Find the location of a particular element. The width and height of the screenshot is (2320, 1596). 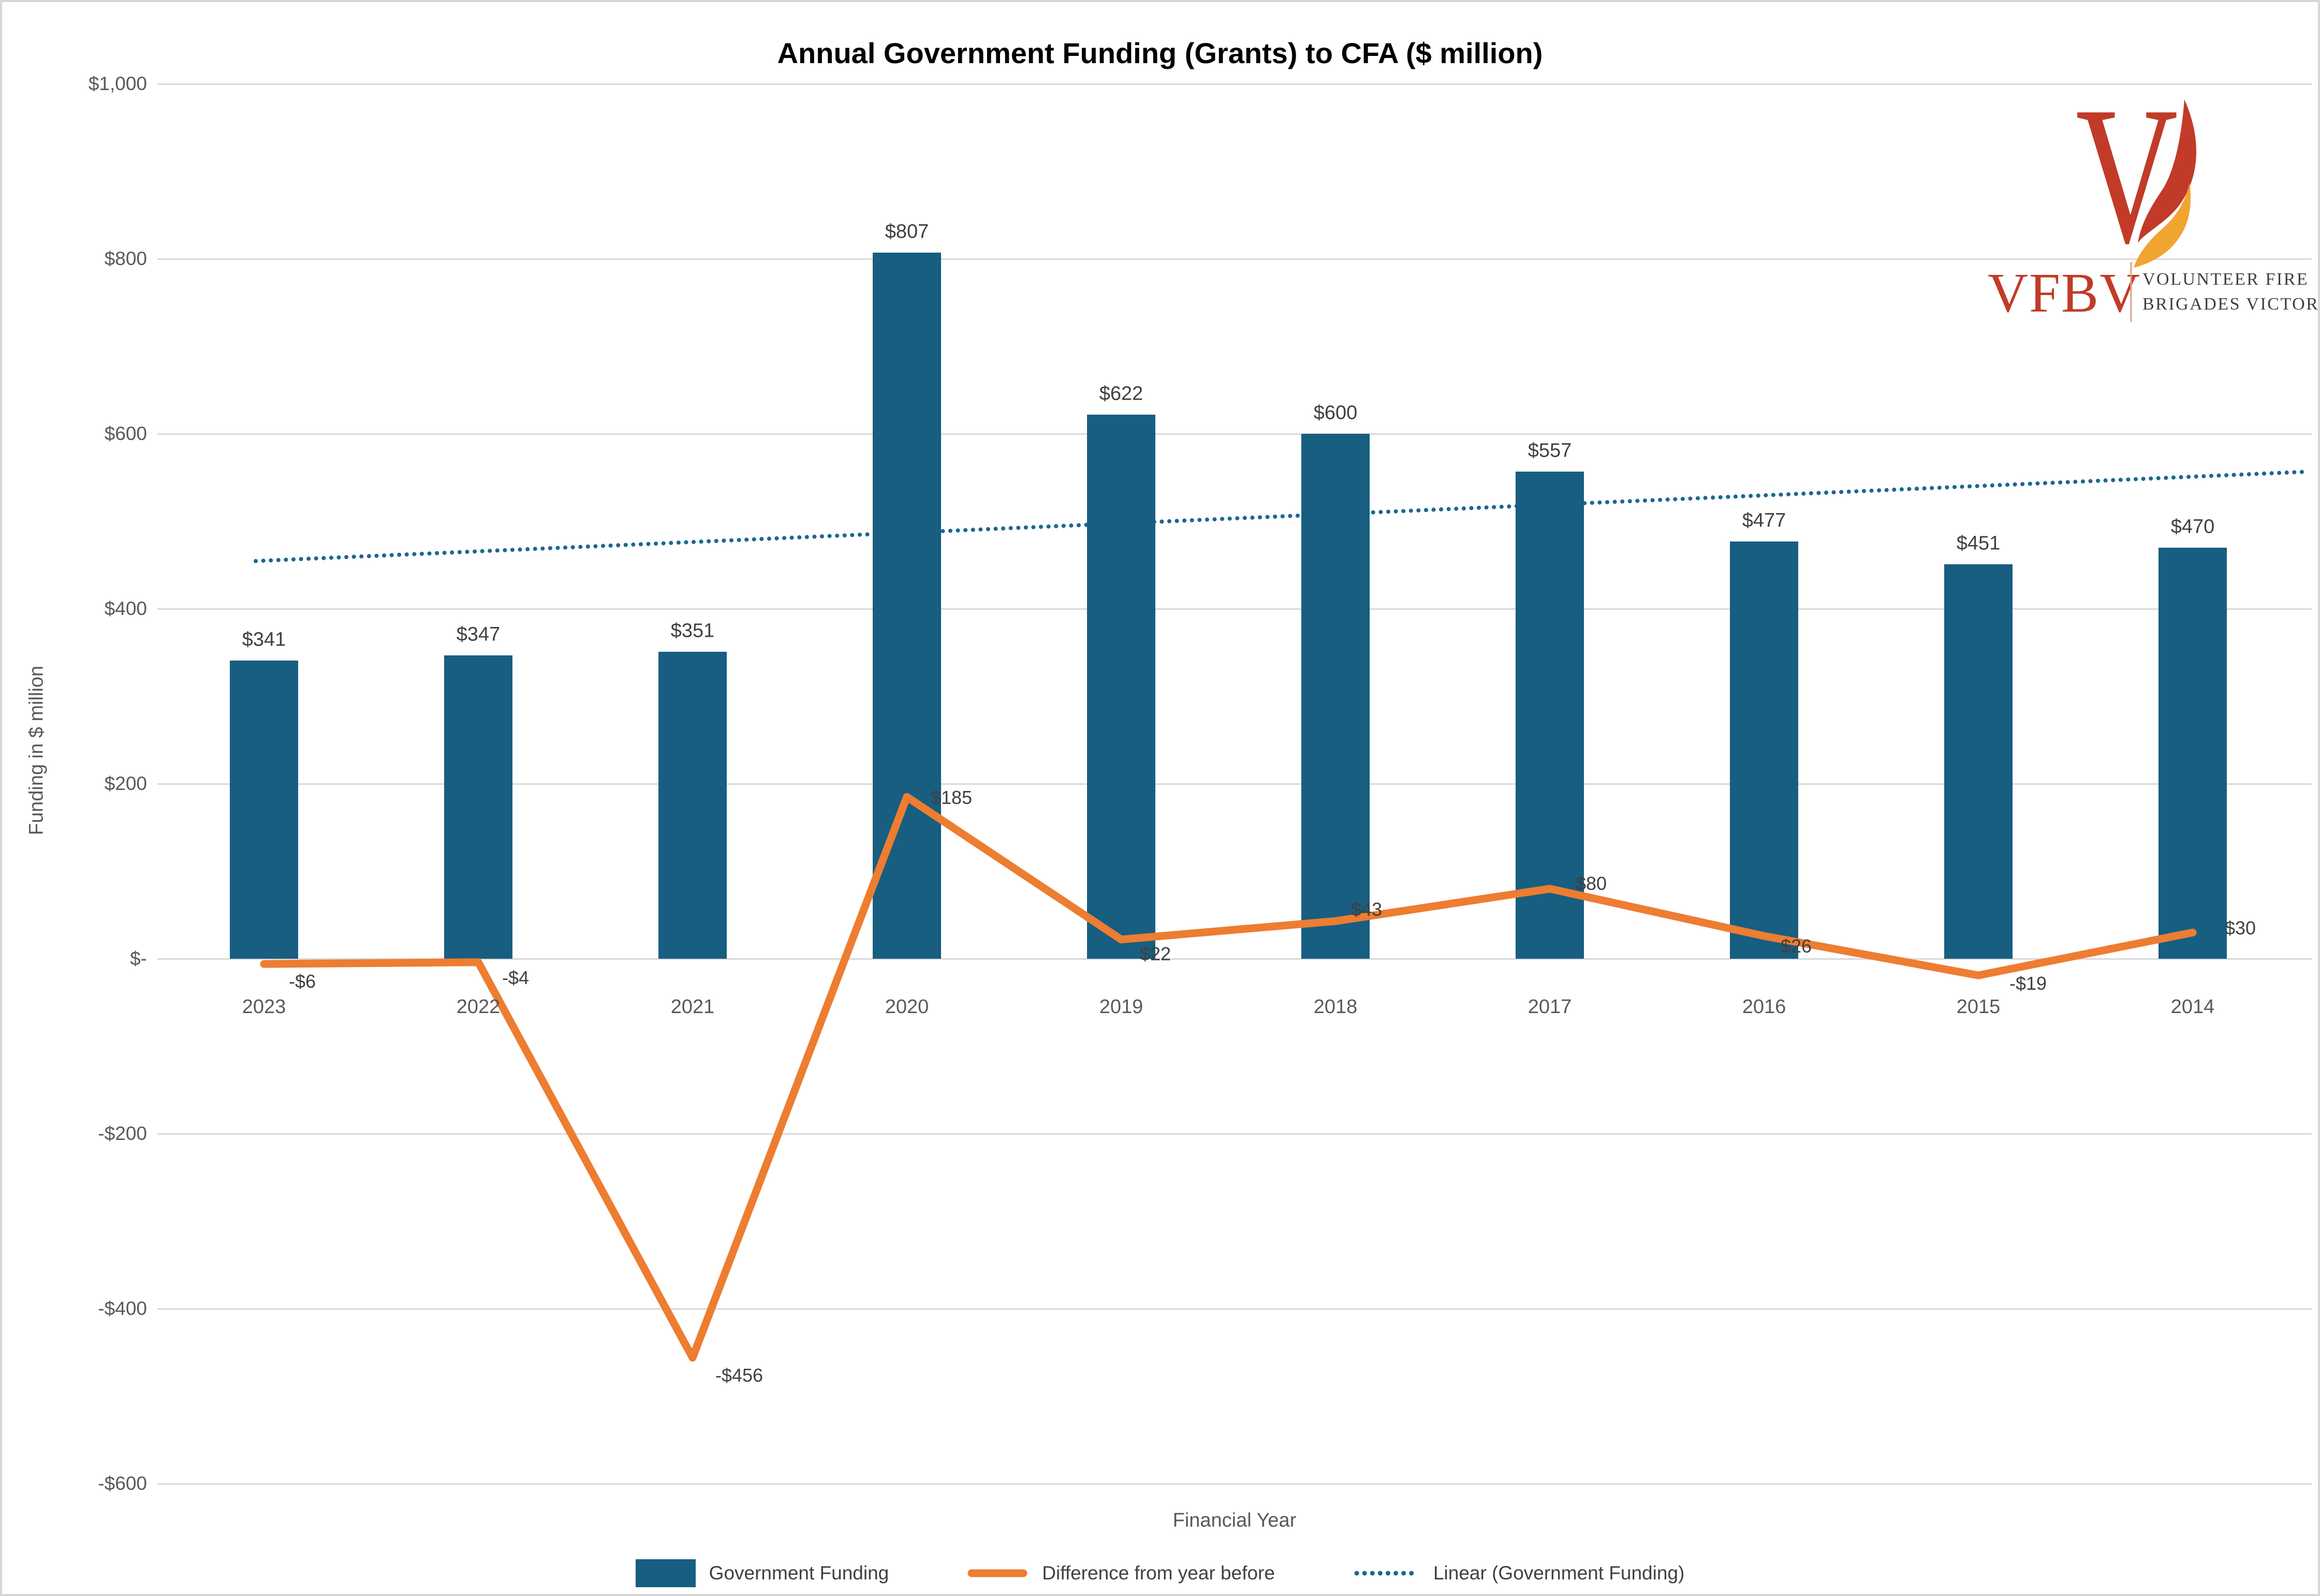

y-tick-label: $800 is located at coordinates (126, 258).